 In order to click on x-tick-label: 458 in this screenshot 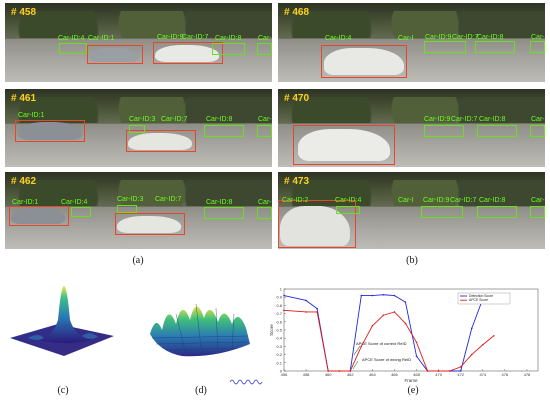, I will do `click(306, 374)`.